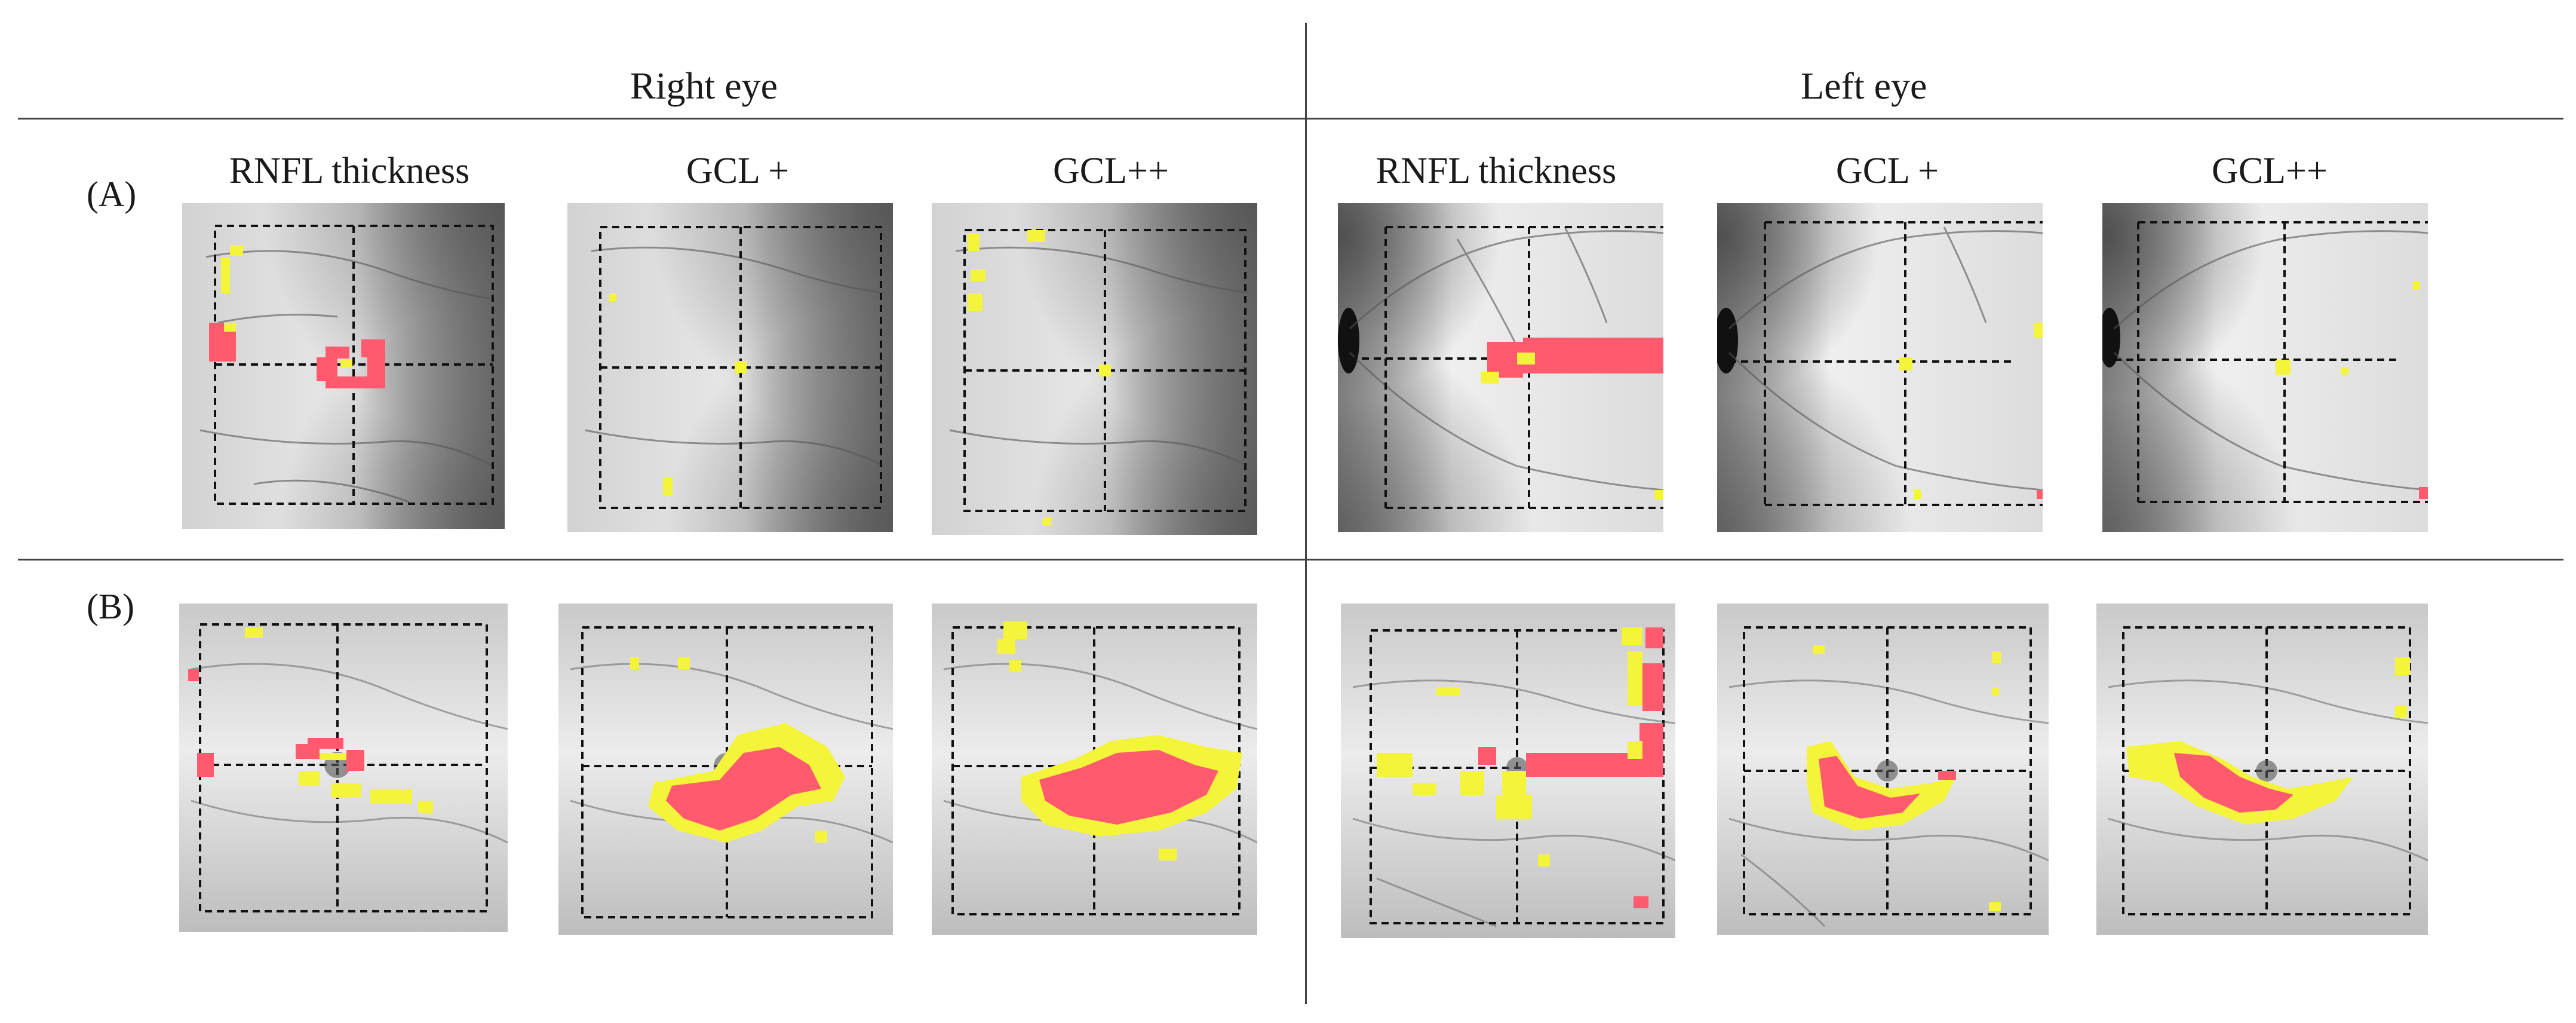  I want to click on panel-a-right-rnfl, so click(343, 366).